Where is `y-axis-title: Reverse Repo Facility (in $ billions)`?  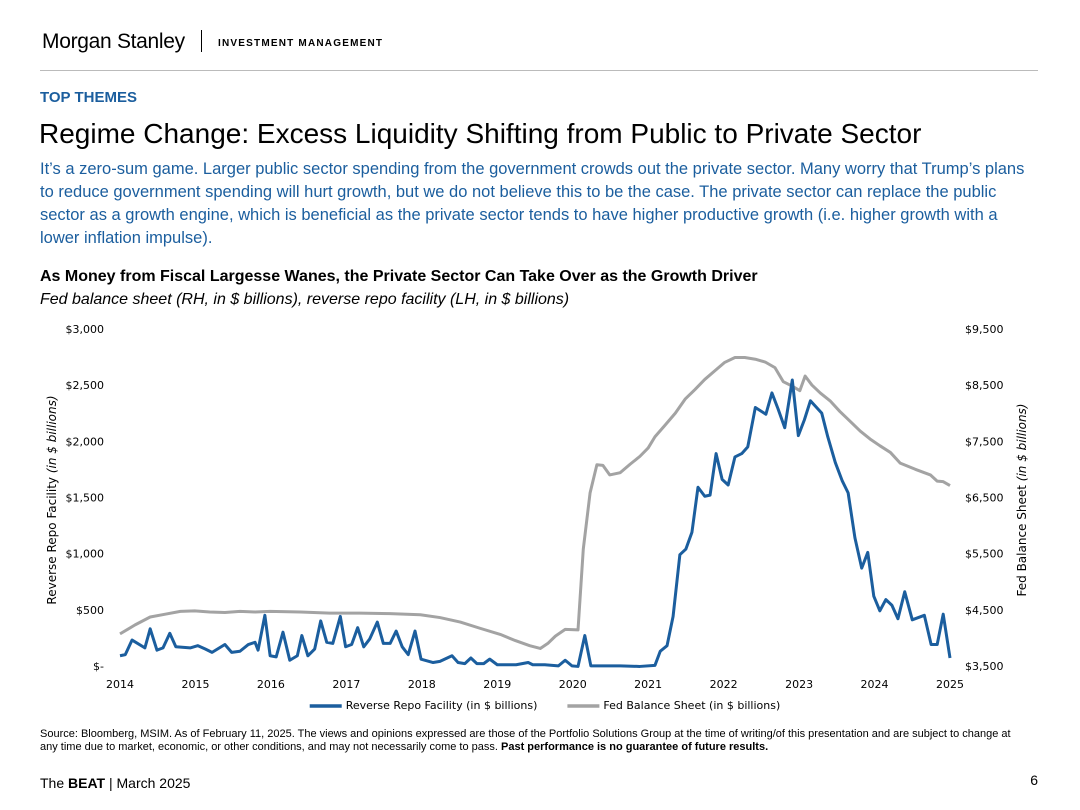 y-axis-title: Reverse Repo Facility (in $ billions) is located at coordinates (52, 499).